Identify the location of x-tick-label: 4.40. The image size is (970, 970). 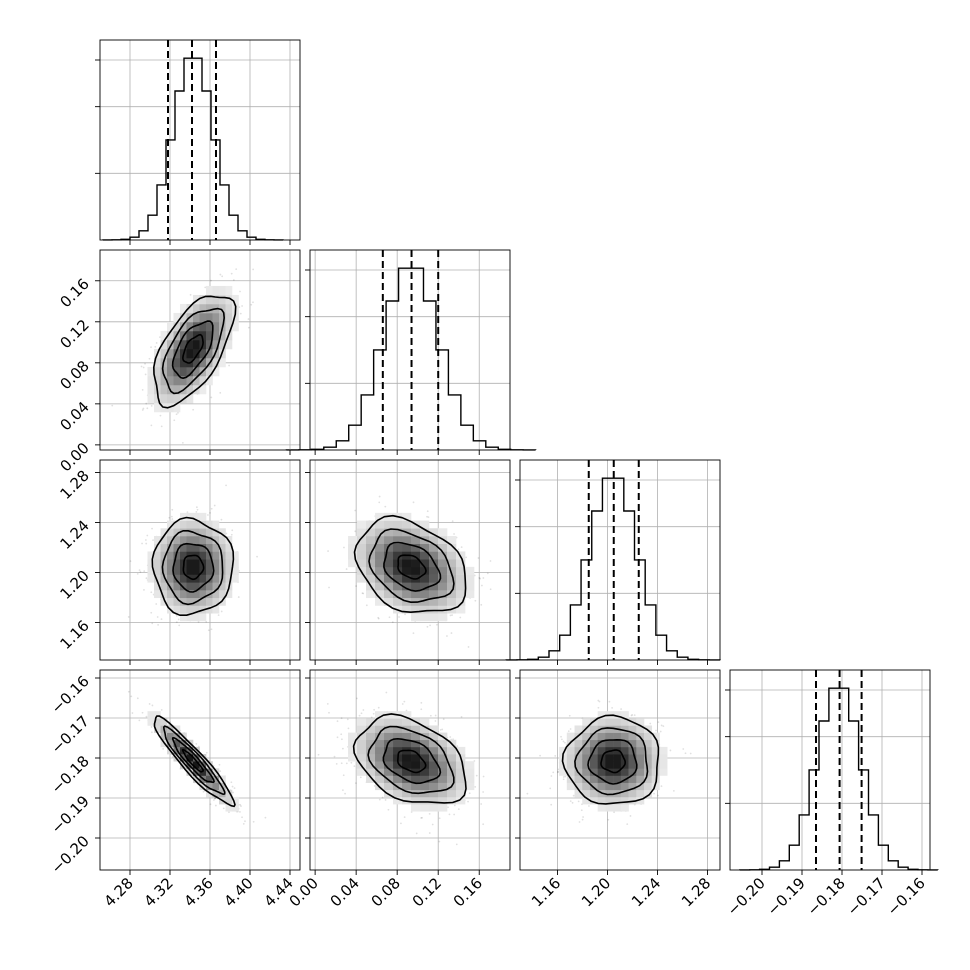
(238, 892).